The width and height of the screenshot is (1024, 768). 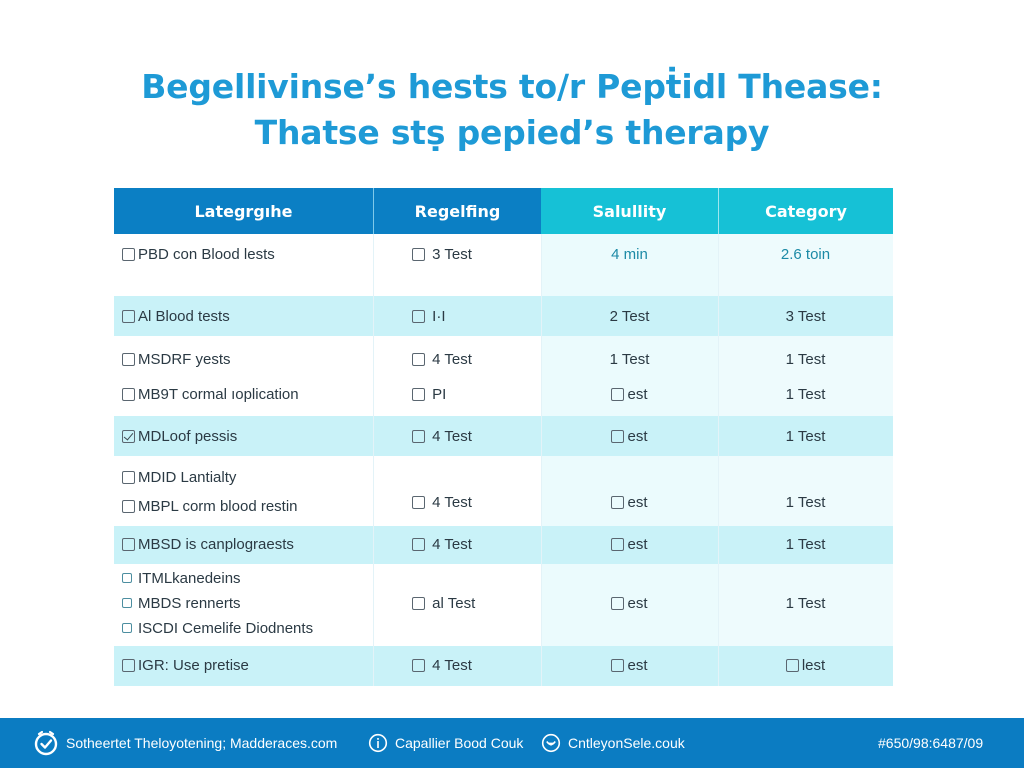 What do you see at coordinates (457, 211) in the screenshot?
I see `header-col-2: Regelfing` at bounding box center [457, 211].